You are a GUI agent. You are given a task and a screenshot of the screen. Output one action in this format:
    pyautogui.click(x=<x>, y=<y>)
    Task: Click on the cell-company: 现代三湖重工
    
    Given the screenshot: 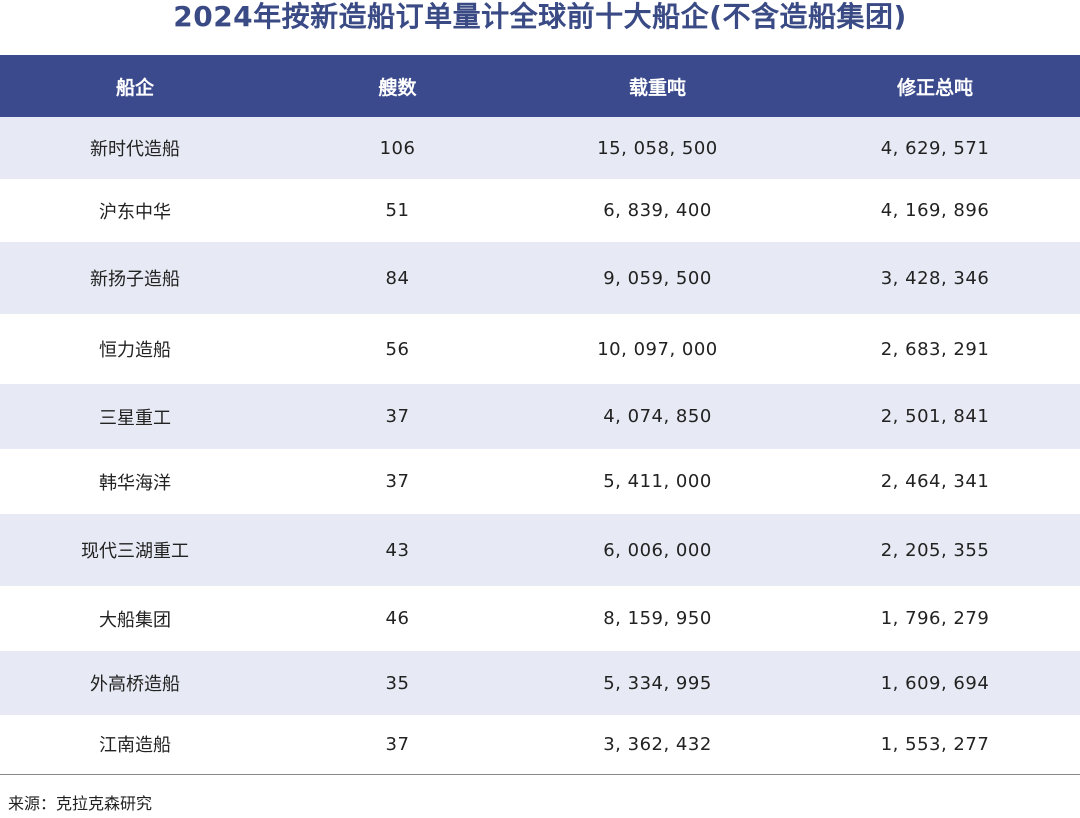 What is the action you would take?
    pyautogui.click(x=135, y=550)
    